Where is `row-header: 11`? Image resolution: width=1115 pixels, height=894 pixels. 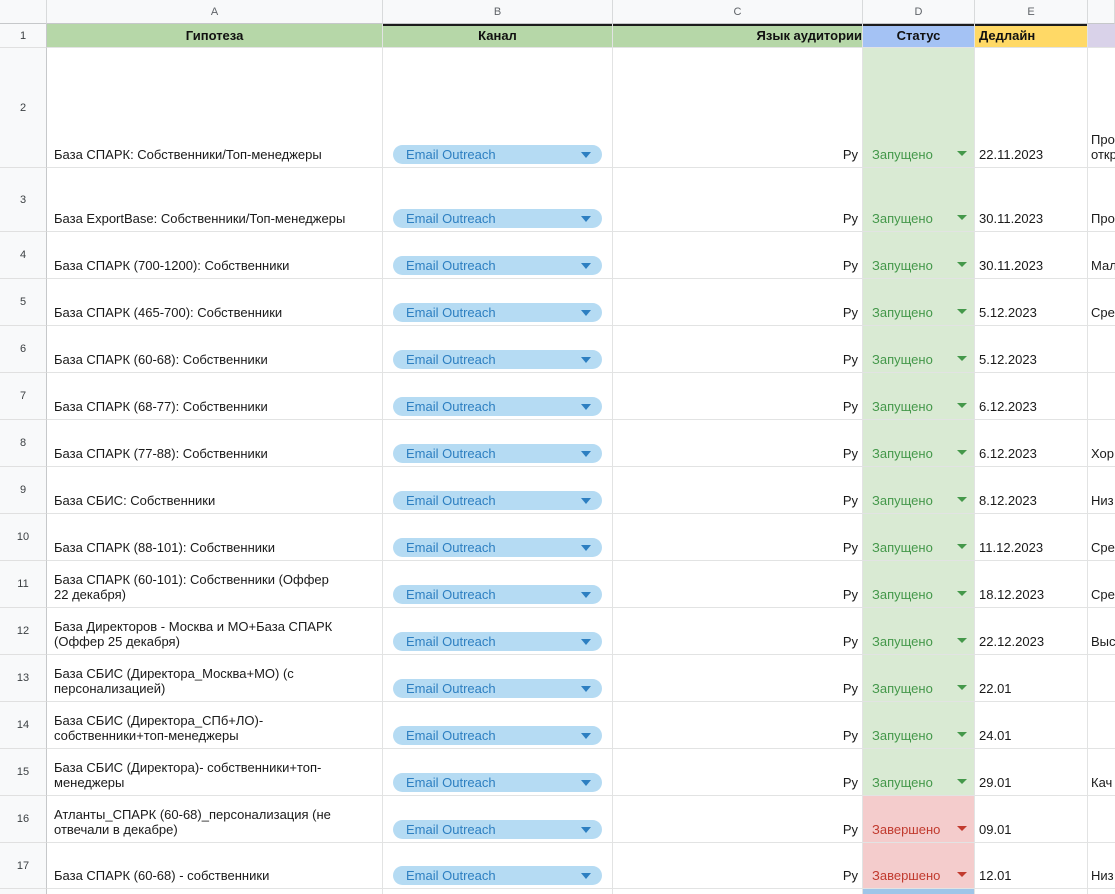 row-header: 11 is located at coordinates (23, 584).